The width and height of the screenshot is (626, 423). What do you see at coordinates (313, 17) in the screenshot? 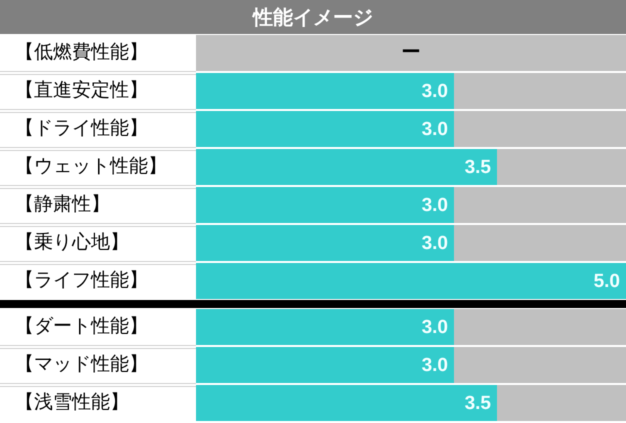
I see `chart-title: 性能イメージ` at bounding box center [313, 17].